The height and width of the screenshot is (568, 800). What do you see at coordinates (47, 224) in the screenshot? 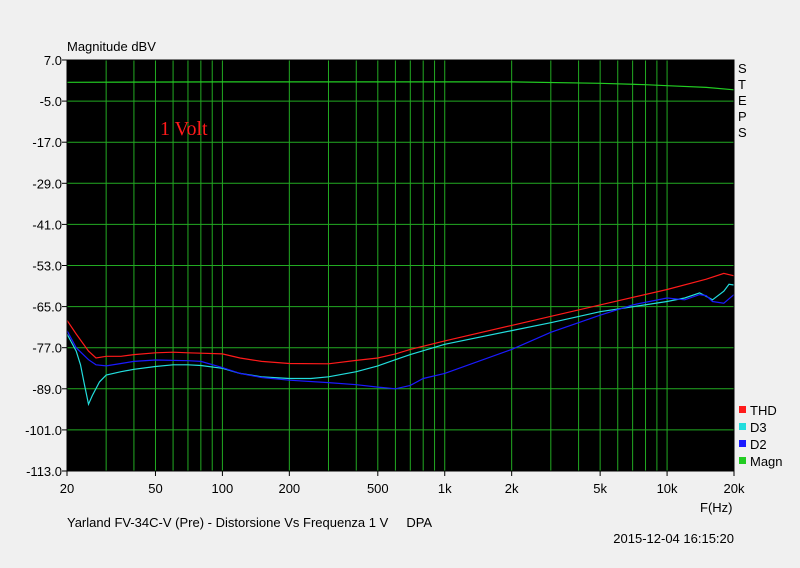
I see `y-tick-label: -41.0` at bounding box center [47, 224].